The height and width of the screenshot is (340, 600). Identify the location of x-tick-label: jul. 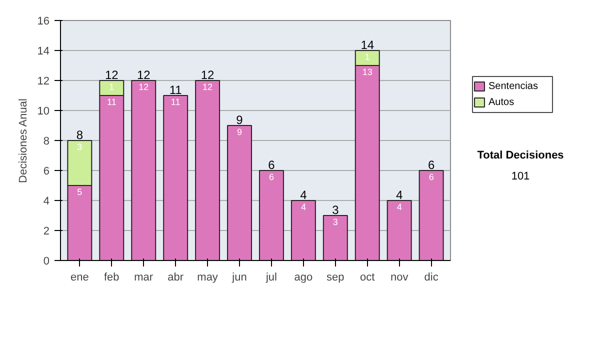
(270, 278).